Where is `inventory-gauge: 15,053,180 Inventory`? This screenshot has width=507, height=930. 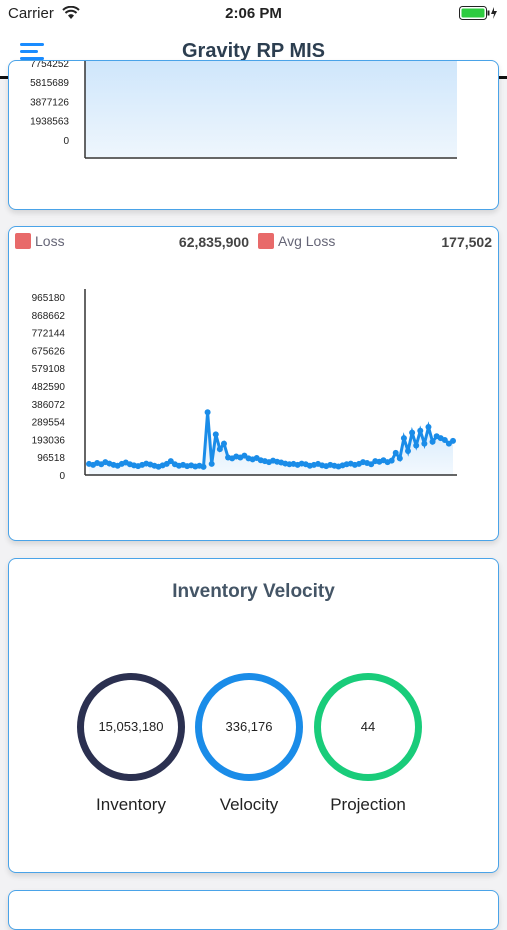 inventory-gauge: 15,053,180 Inventory is located at coordinates (131, 743).